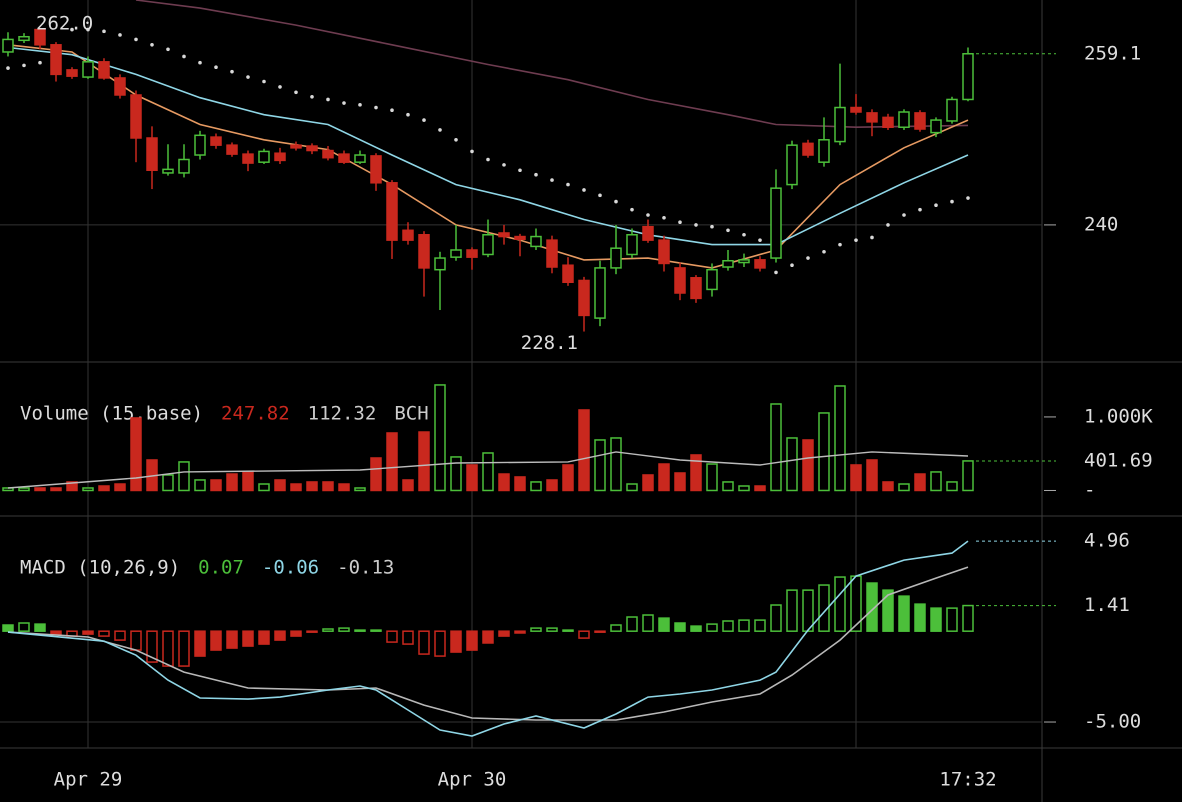 This screenshot has height=802, width=1182. Describe the element at coordinates (1118, 416) in the screenshot. I see `y-tick-label: 1.000K` at that location.